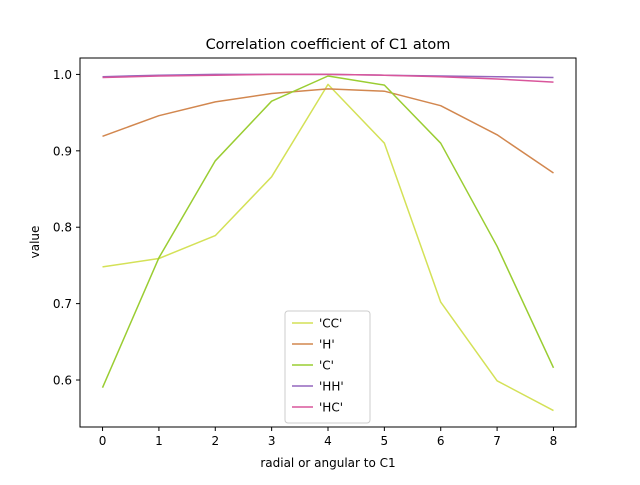 The height and width of the screenshot is (485, 640). I want to click on x-tick-label: 5, so click(385, 441).